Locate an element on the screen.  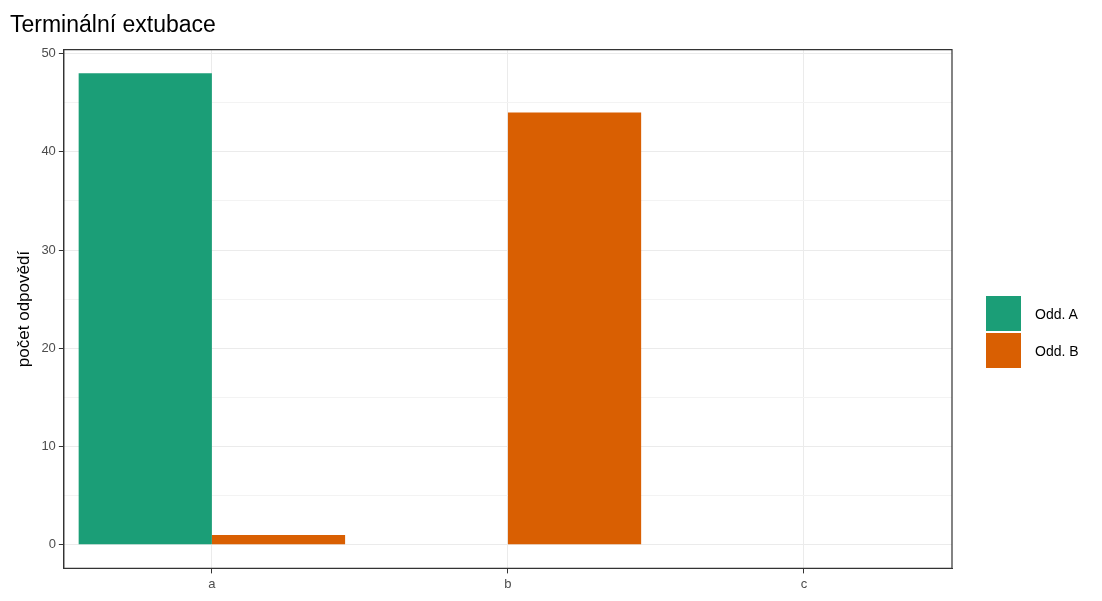
chart-title: Terminální extubace is located at coordinates (113, 24).